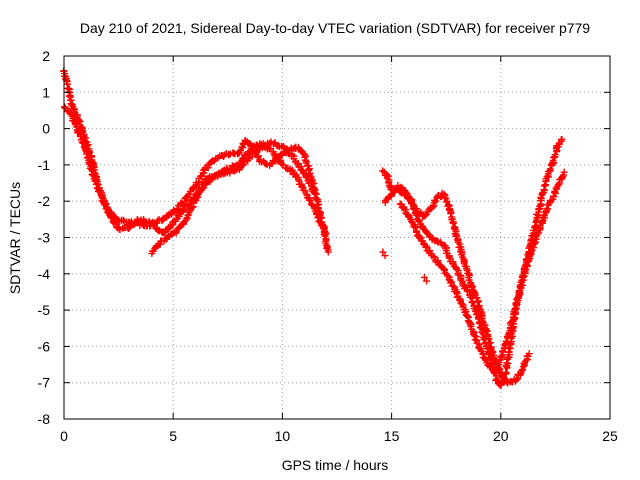  Describe the element at coordinates (610, 436) in the screenshot. I see `x-tick-label: 25` at that location.